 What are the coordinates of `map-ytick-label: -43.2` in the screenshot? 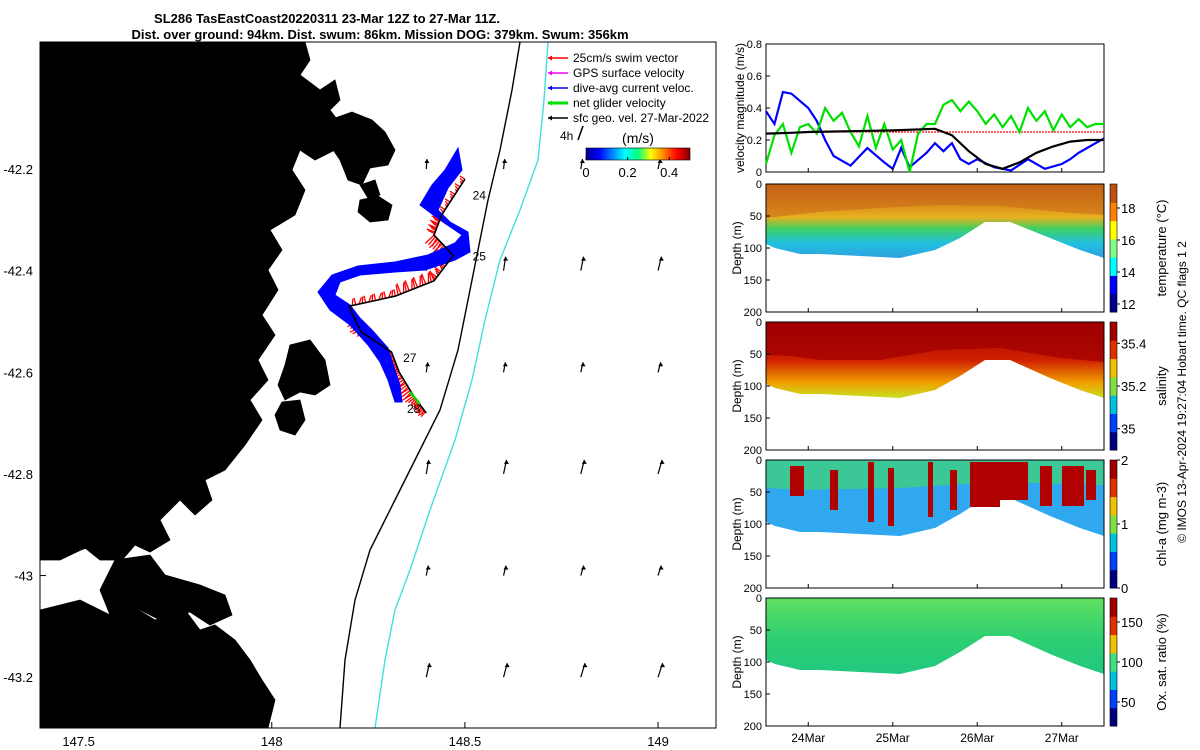 It's located at (18, 677).